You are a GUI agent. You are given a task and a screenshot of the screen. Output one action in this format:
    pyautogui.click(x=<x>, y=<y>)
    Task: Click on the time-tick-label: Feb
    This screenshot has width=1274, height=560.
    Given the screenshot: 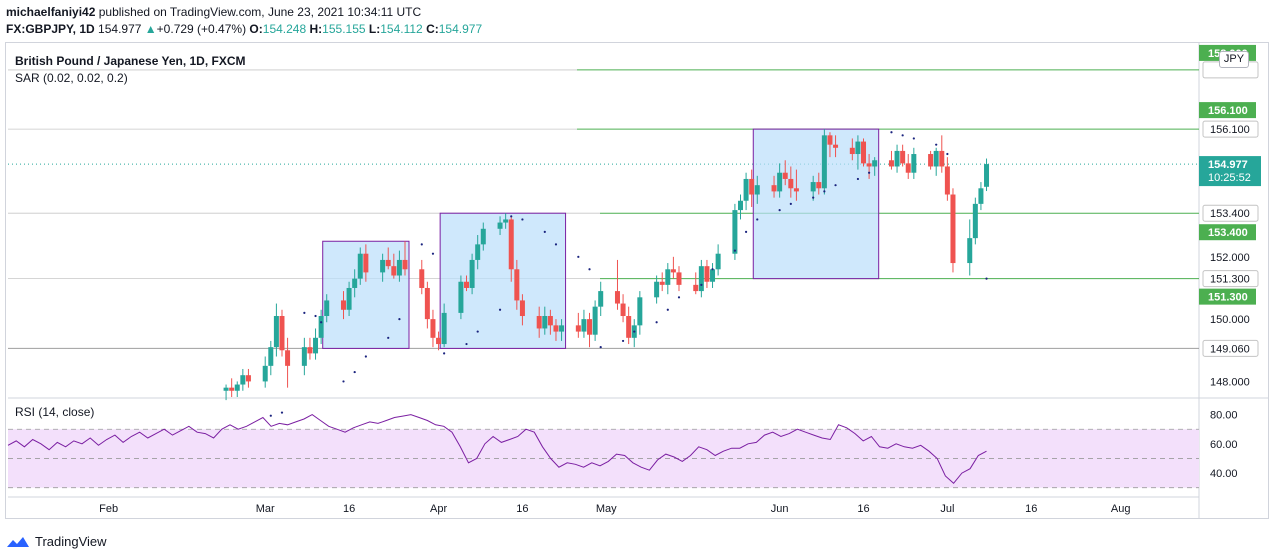 What is the action you would take?
    pyautogui.click(x=108, y=509)
    